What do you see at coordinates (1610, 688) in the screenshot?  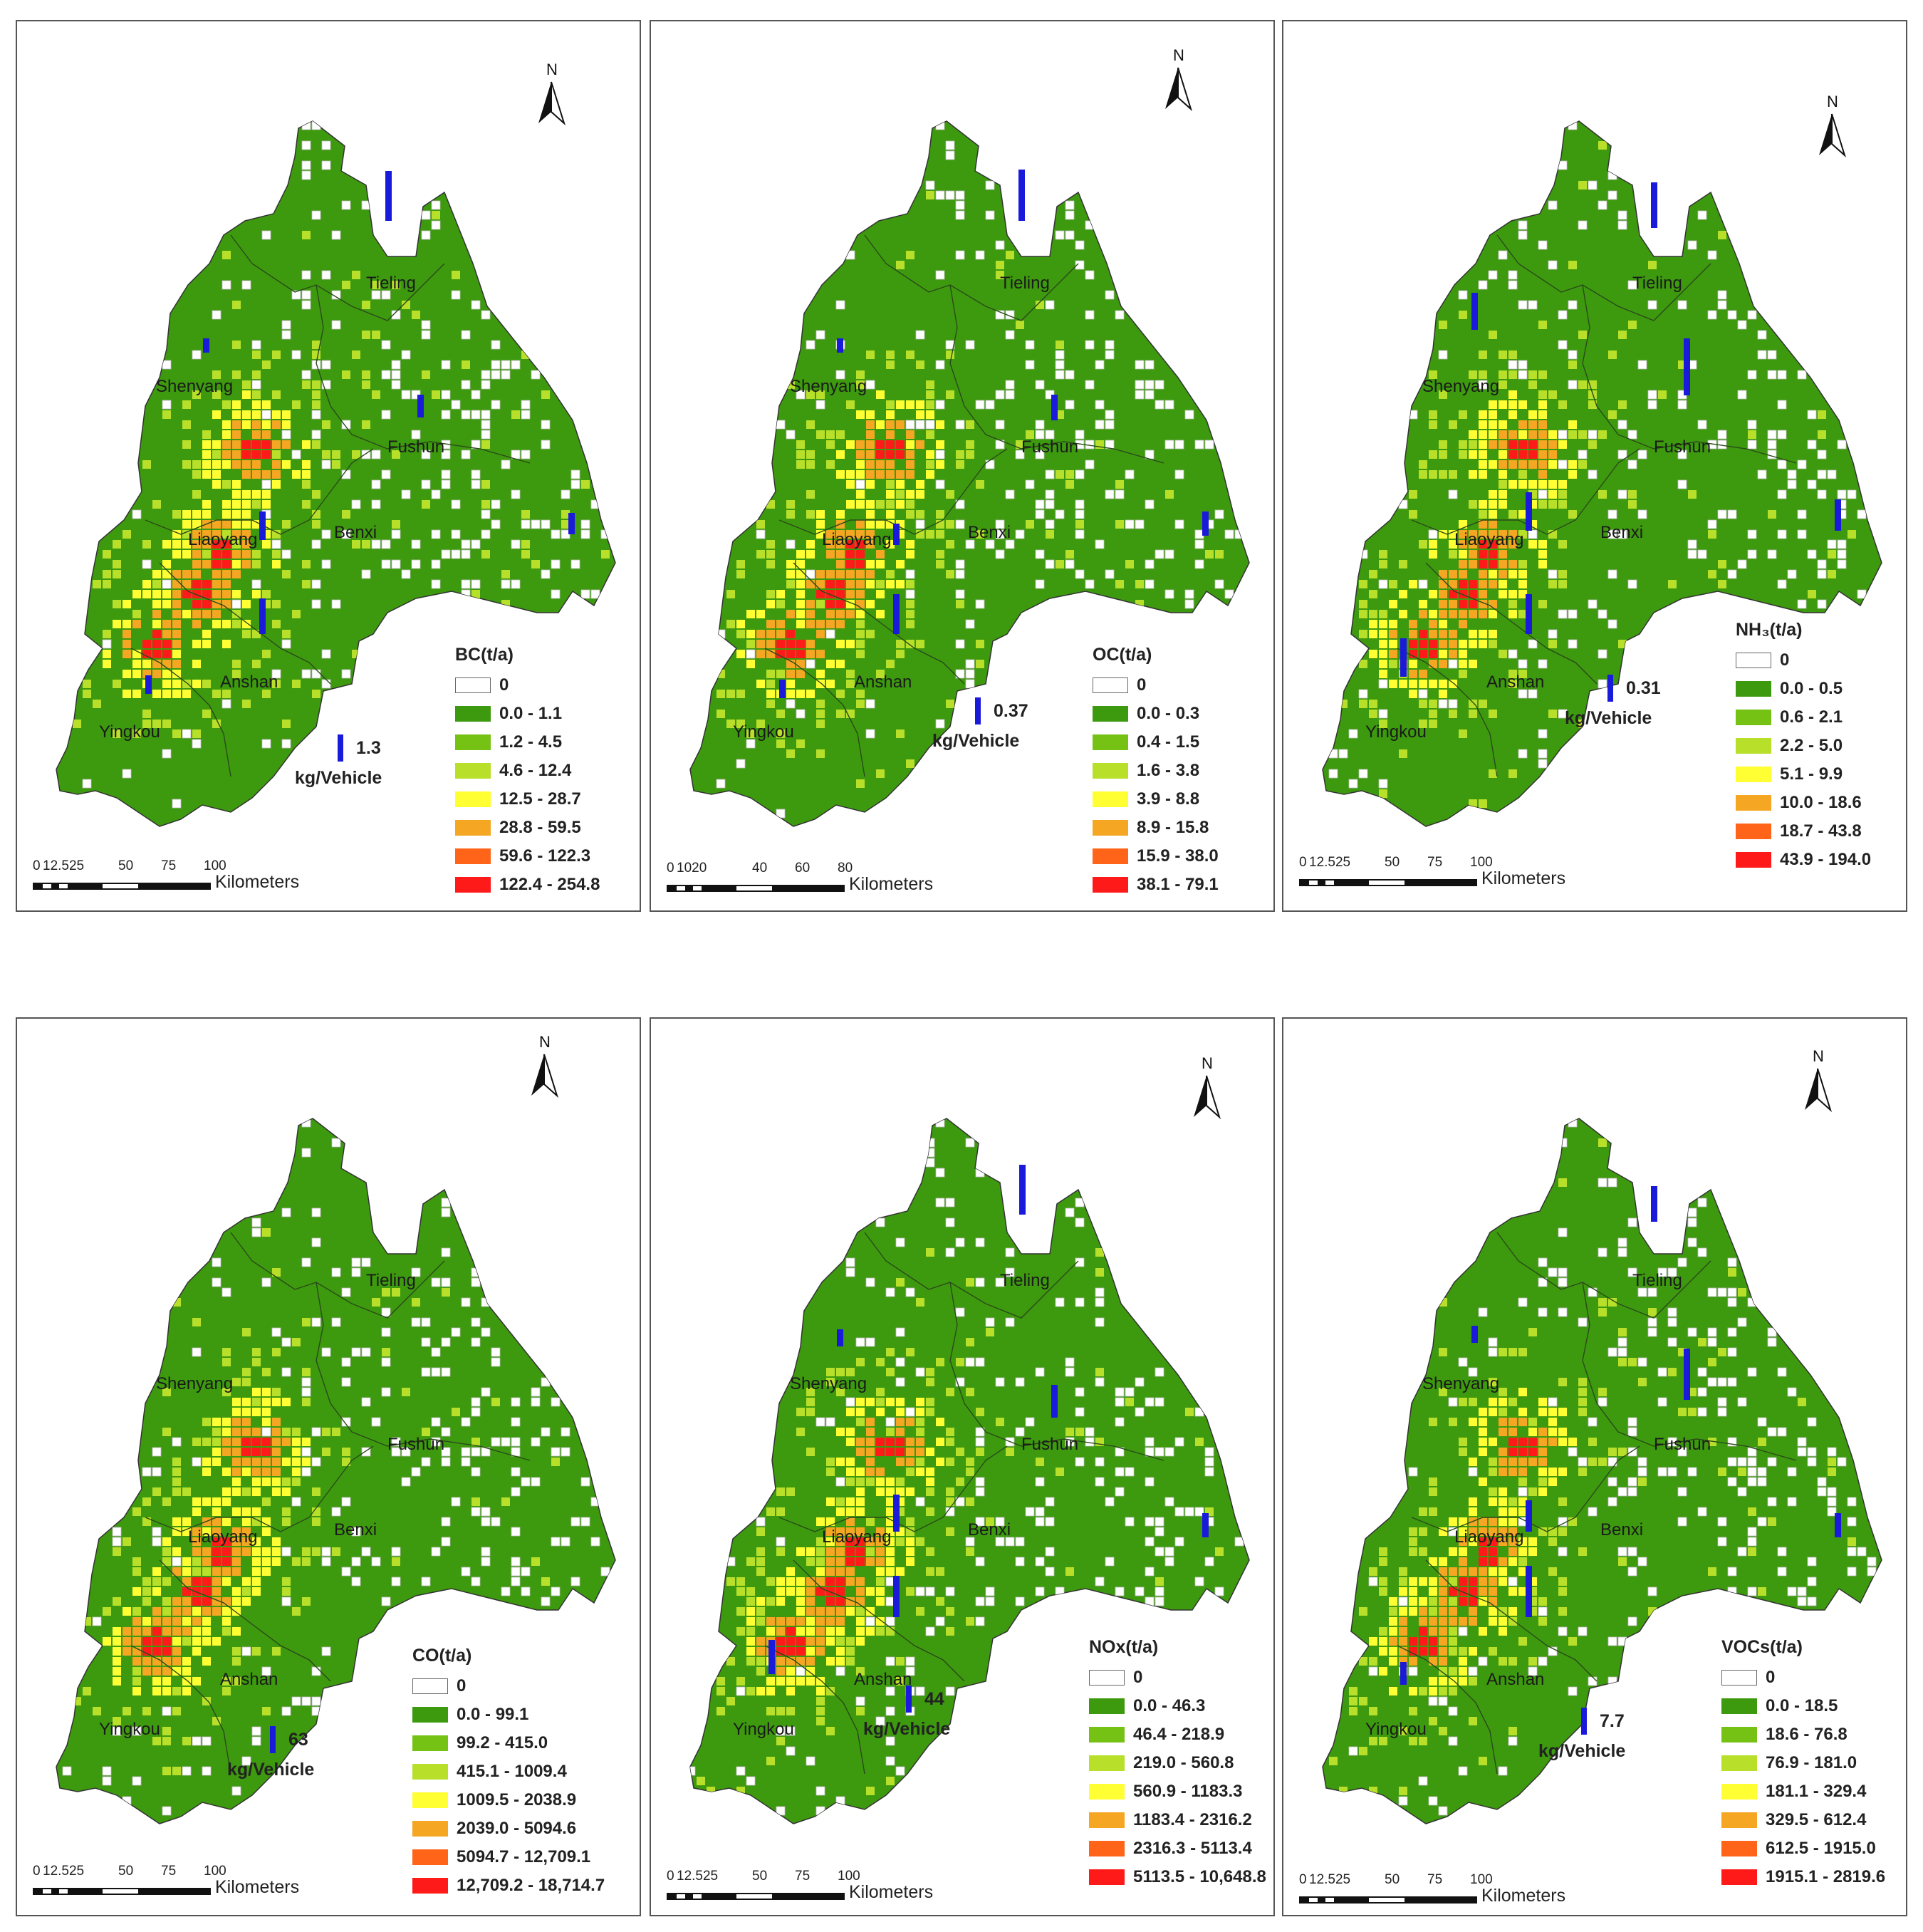 I see `vehicle-key-bar` at bounding box center [1610, 688].